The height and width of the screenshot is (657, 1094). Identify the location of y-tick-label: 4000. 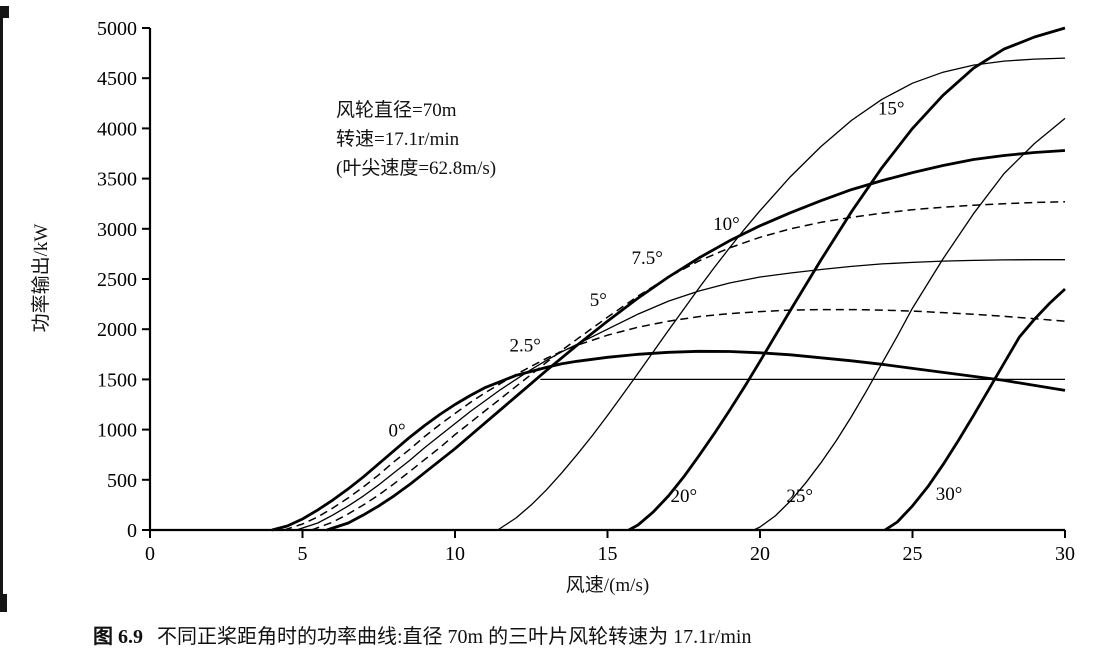
(117, 129).